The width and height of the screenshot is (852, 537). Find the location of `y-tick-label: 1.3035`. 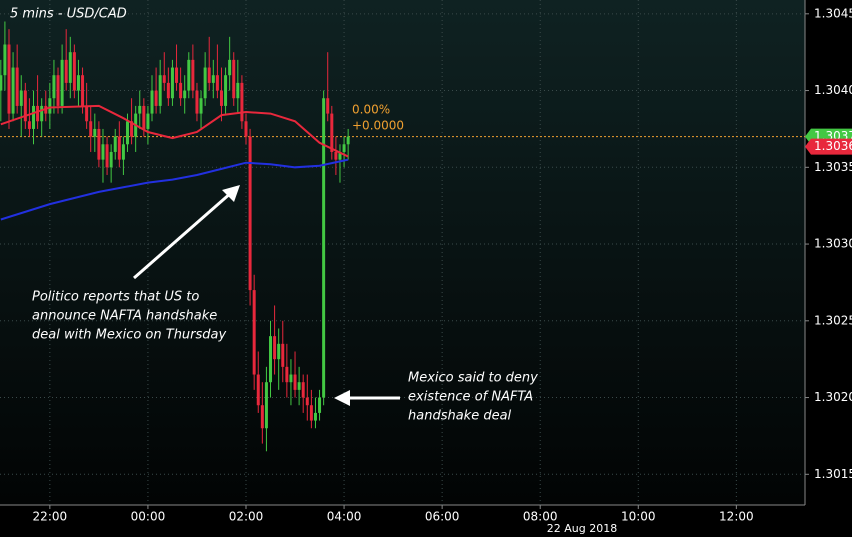

y-tick-label: 1.3035 is located at coordinates (833, 167).